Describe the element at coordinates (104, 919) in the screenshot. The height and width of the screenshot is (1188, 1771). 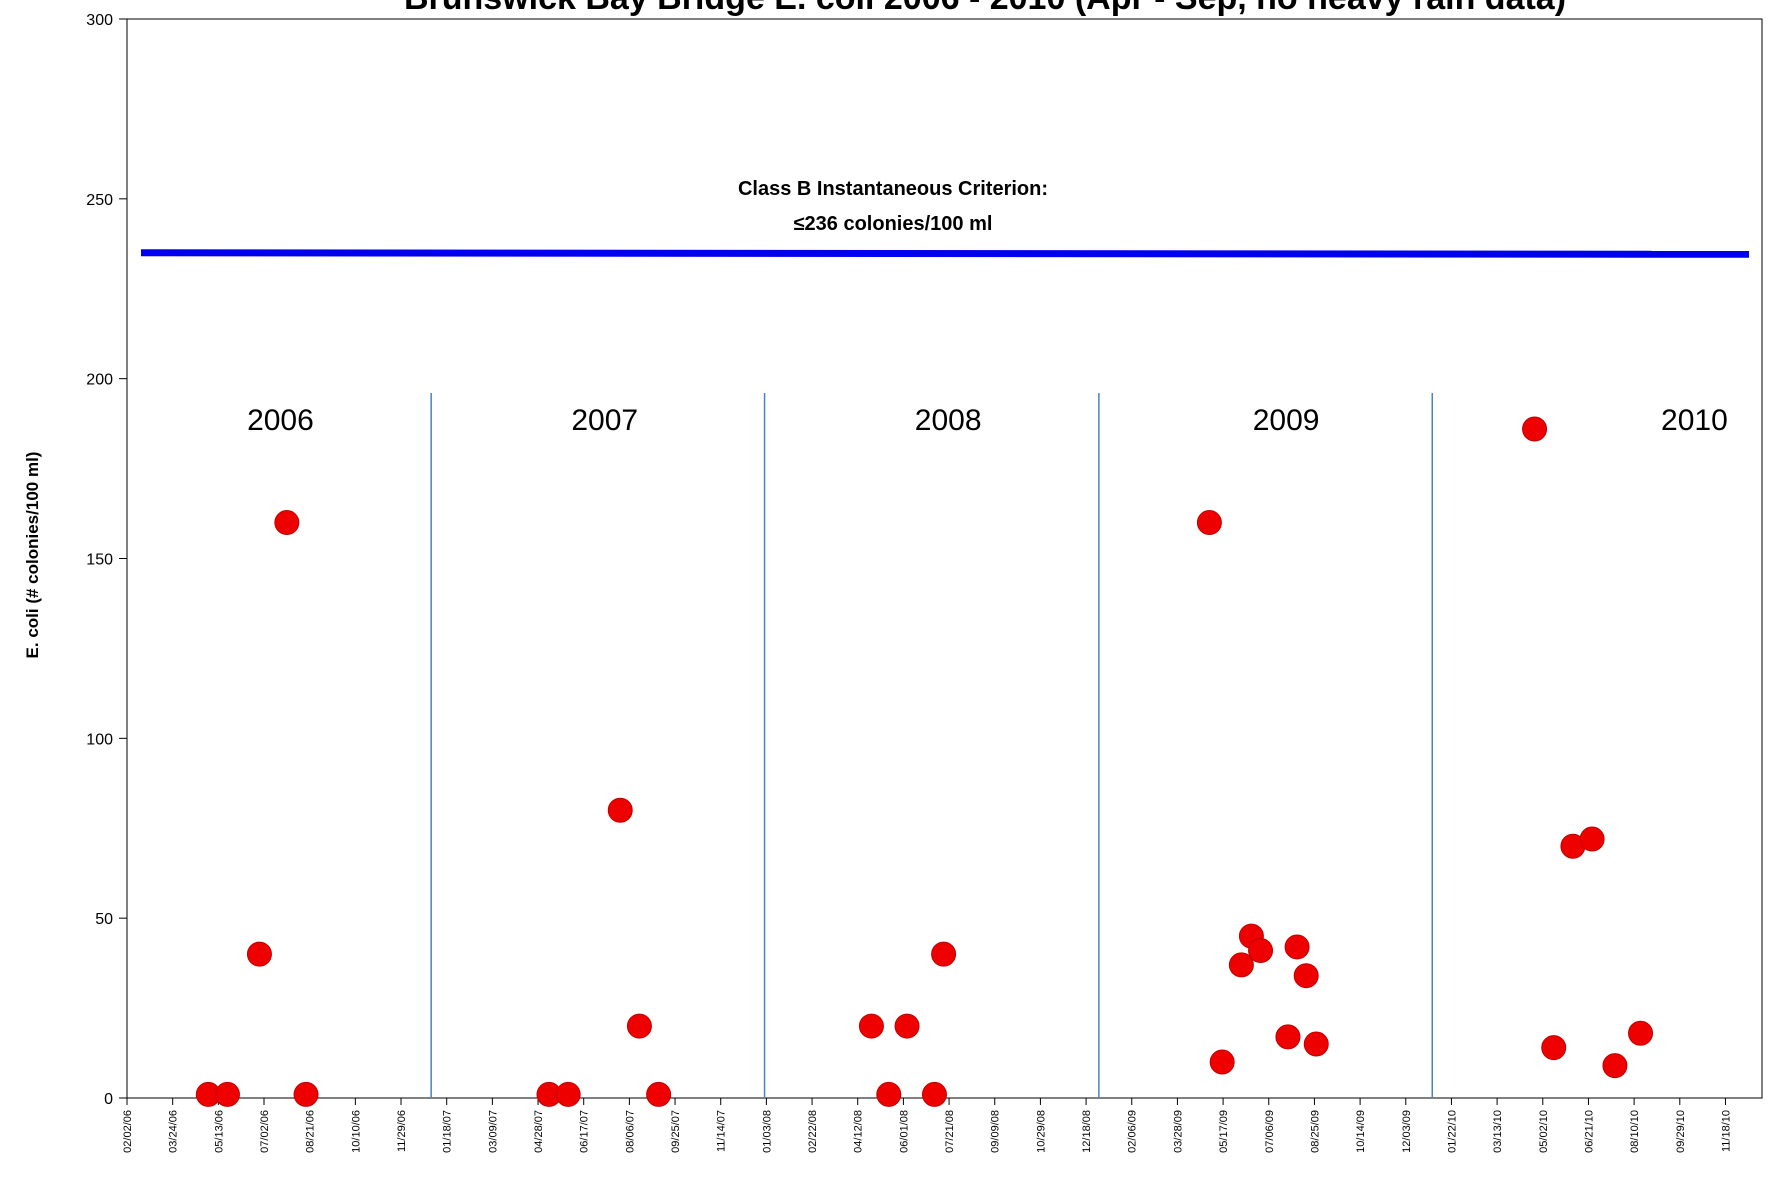
I see `y-tick-label: 50` at that location.